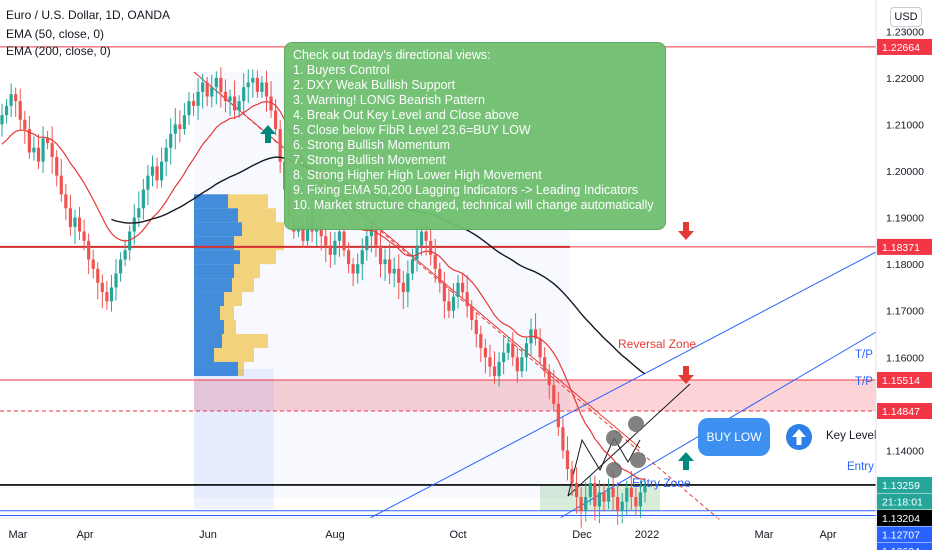  Describe the element at coordinates (905, 219) in the screenshot. I see `y-tick-label: 1.19000` at that location.